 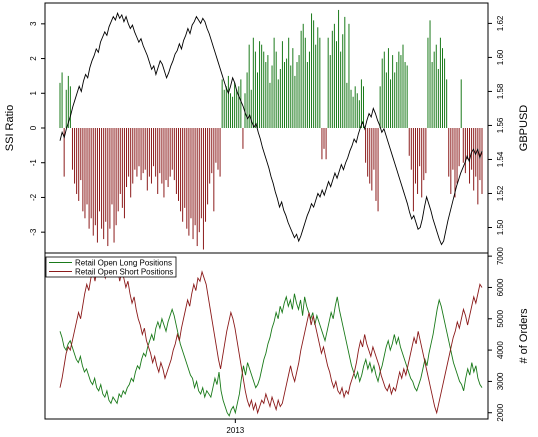 What do you see at coordinates (500, 381) in the screenshot?
I see `orders-axis-tick-label: 3000` at bounding box center [500, 381].